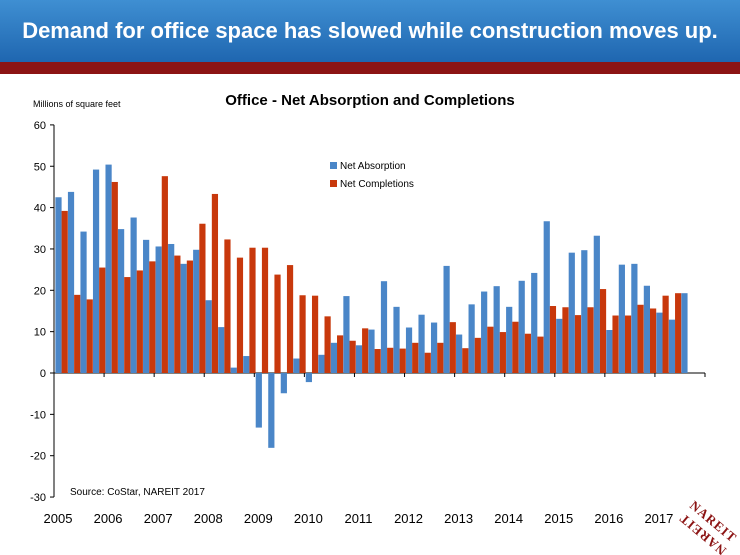 Image resolution: width=740 pixels, height=555 pixels. What do you see at coordinates (40, 167) in the screenshot?
I see `y-tick-label: 50` at bounding box center [40, 167].